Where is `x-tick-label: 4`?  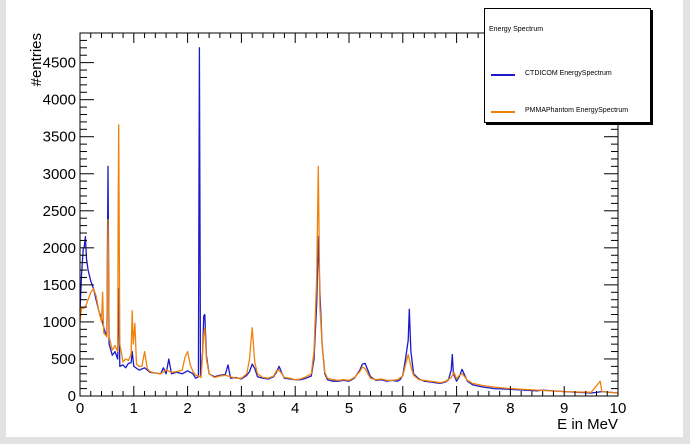
x-tick-label: 4 is located at coordinates (295, 408).